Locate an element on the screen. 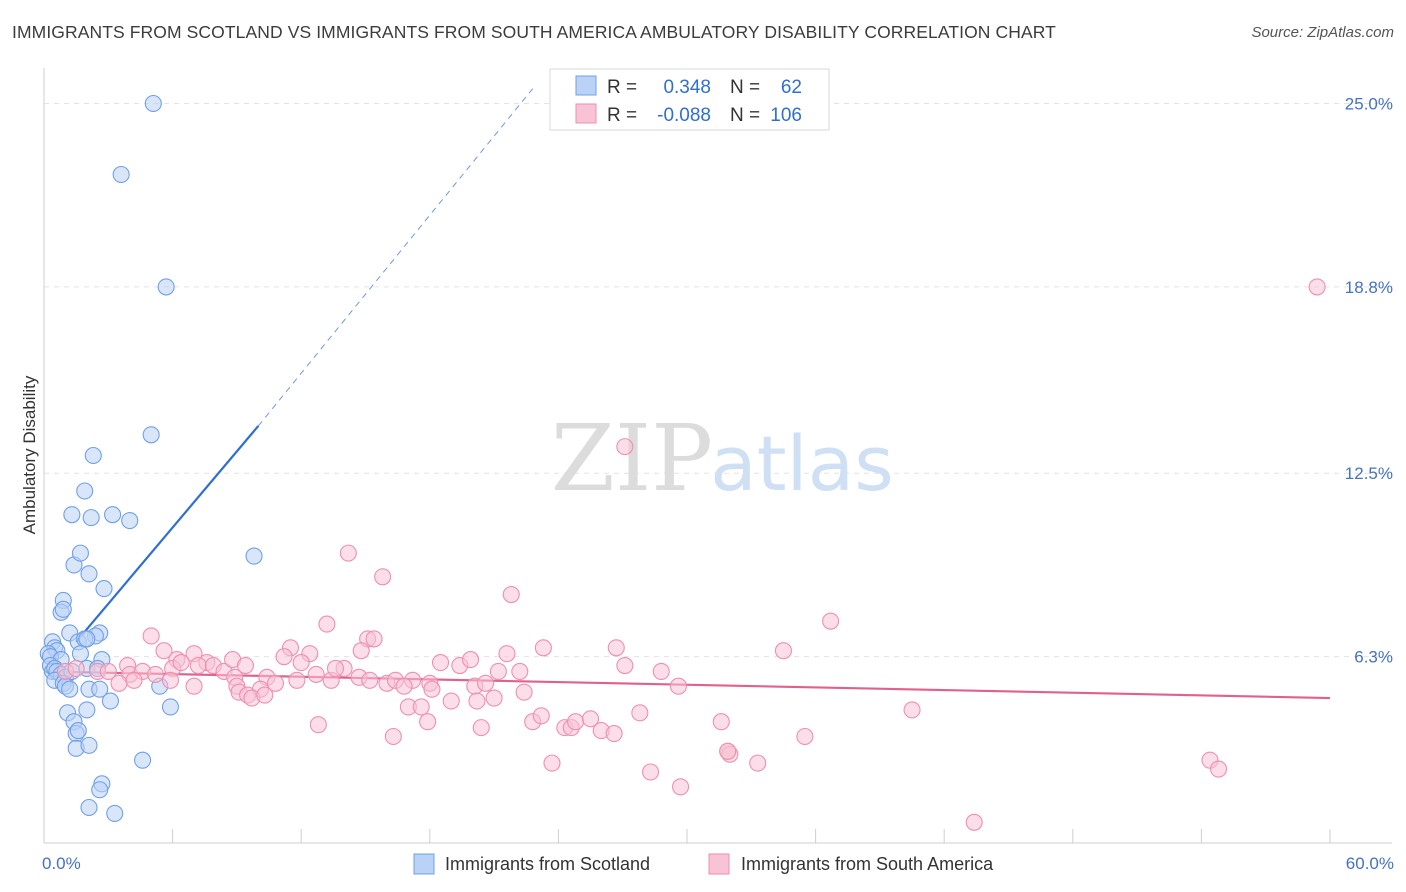  stats-r-value-2: -0.088 is located at coordinates (684, 115).